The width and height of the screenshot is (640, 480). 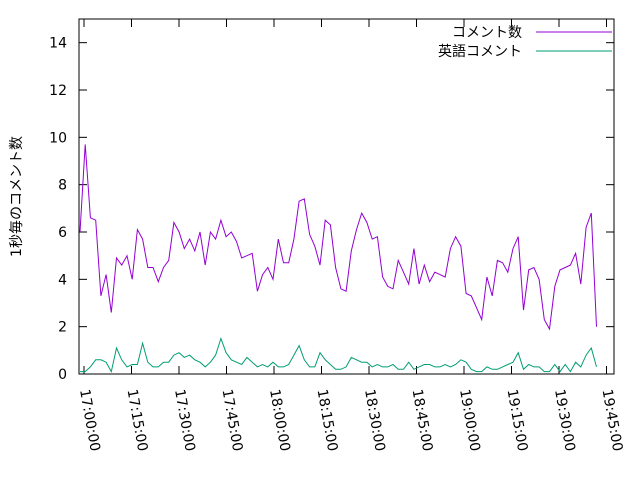 I want to click on y-tick-label: 8, so click(x=62, y=186).